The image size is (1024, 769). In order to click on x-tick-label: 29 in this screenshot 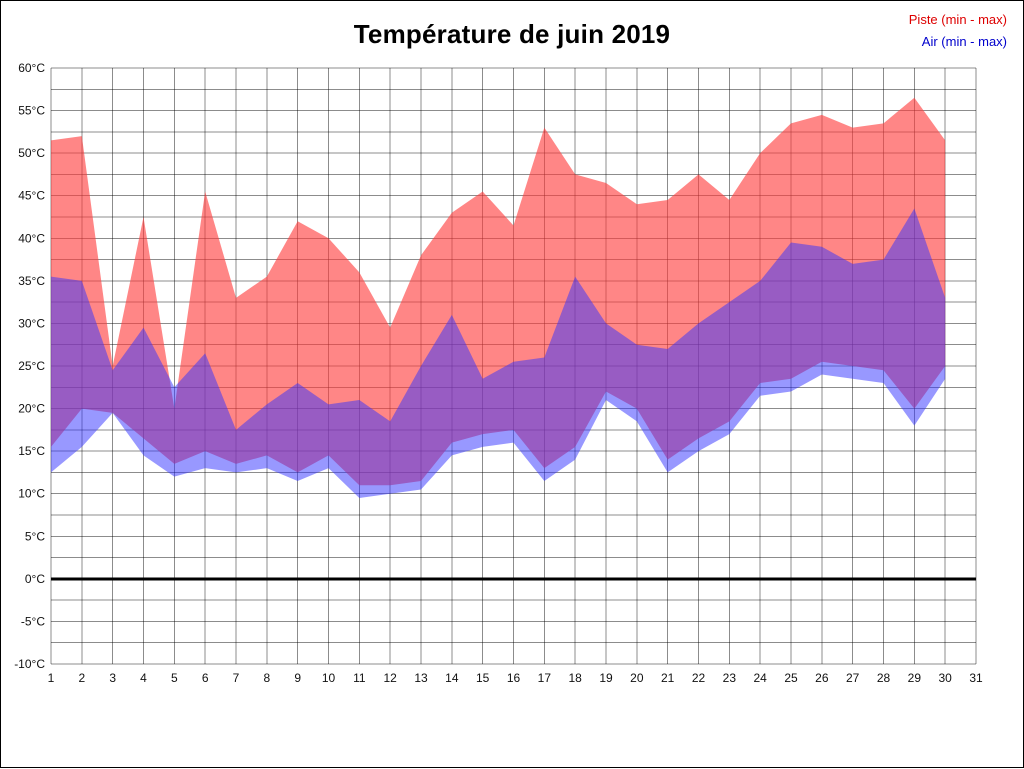, I will do `click(915, 678)`.